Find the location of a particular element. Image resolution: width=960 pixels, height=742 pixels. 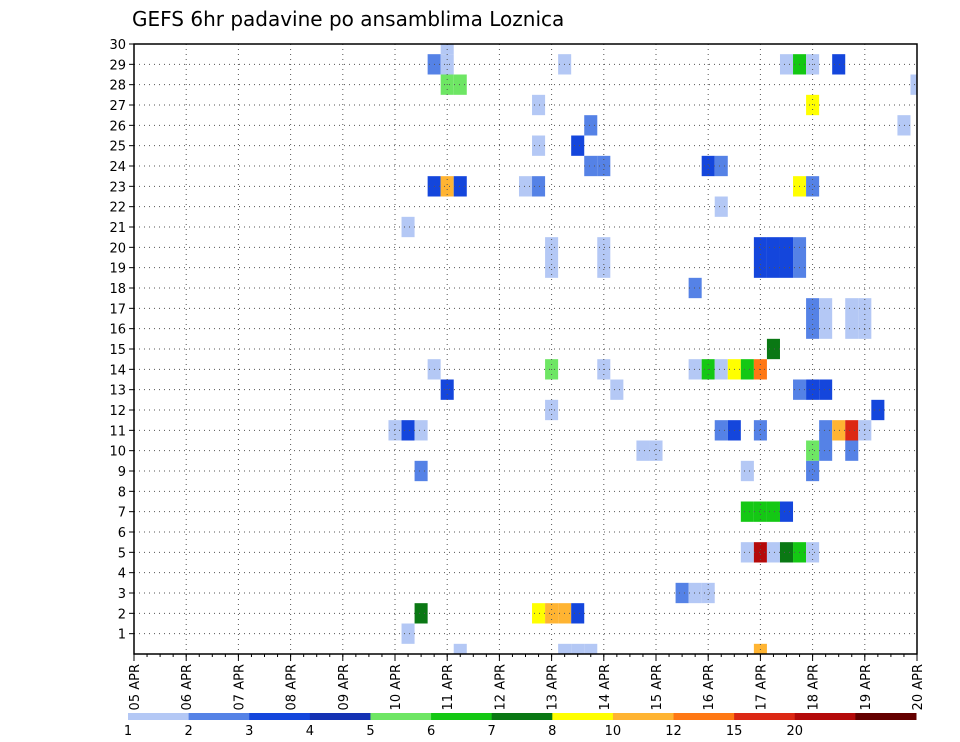

x-tick-label: 05 APR is located at coordinates (135, 687).